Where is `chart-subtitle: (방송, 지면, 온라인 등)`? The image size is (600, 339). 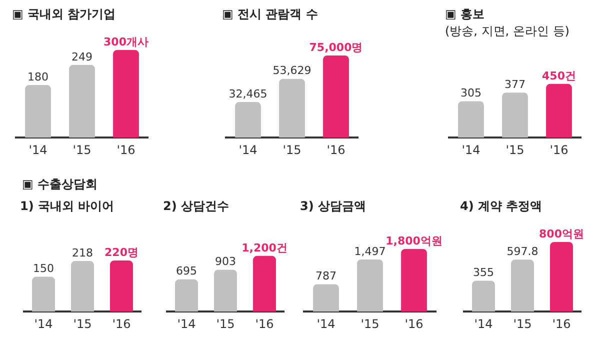
chart-subtitle: (방송, 지면, 온라인 등) is located at coordinates (507, 31).